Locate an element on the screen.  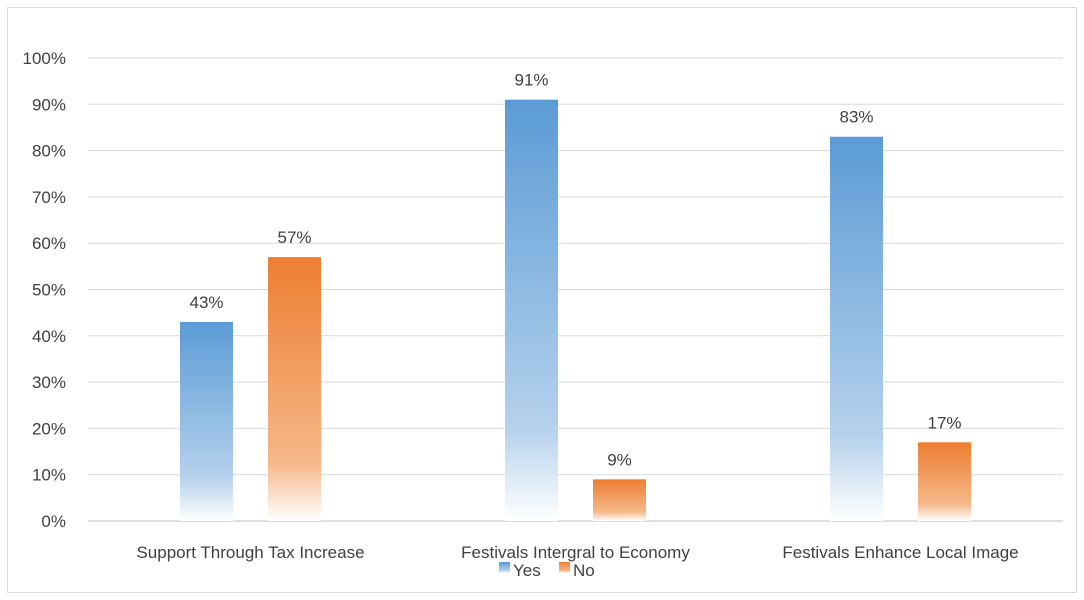
x-tick-label: Festivals Intergral to Economy is located at coordinates (575, 552).